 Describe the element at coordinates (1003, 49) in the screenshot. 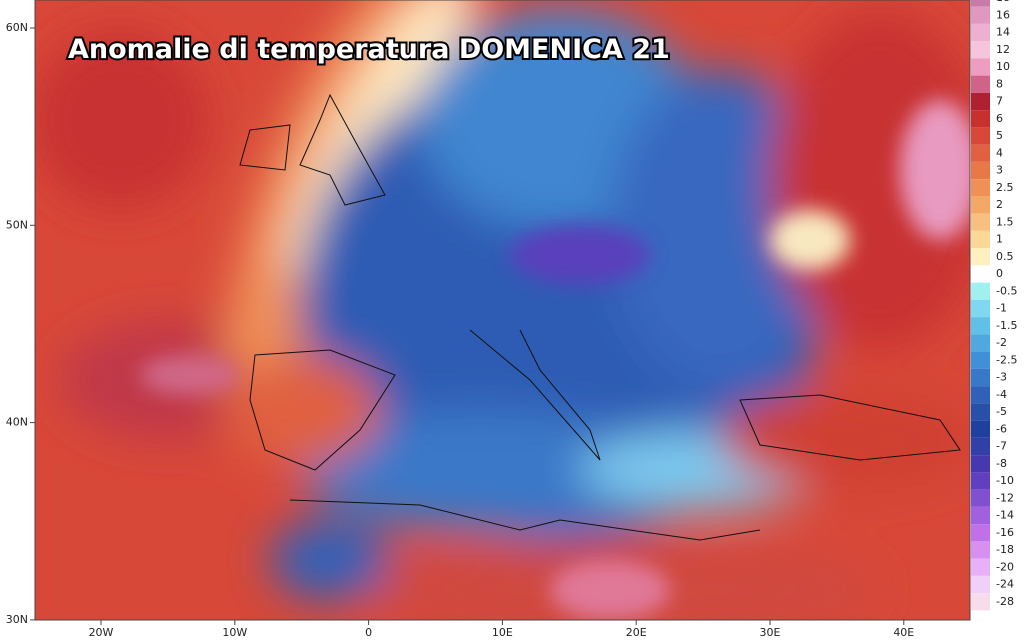

I see `legend-label: 12` at that location.